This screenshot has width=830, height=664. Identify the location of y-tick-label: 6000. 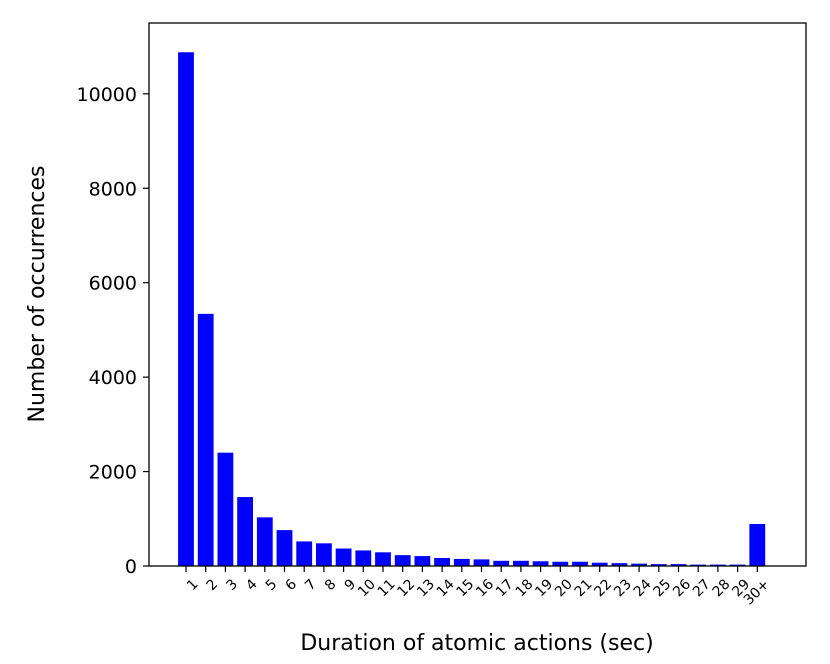
(113, 284).